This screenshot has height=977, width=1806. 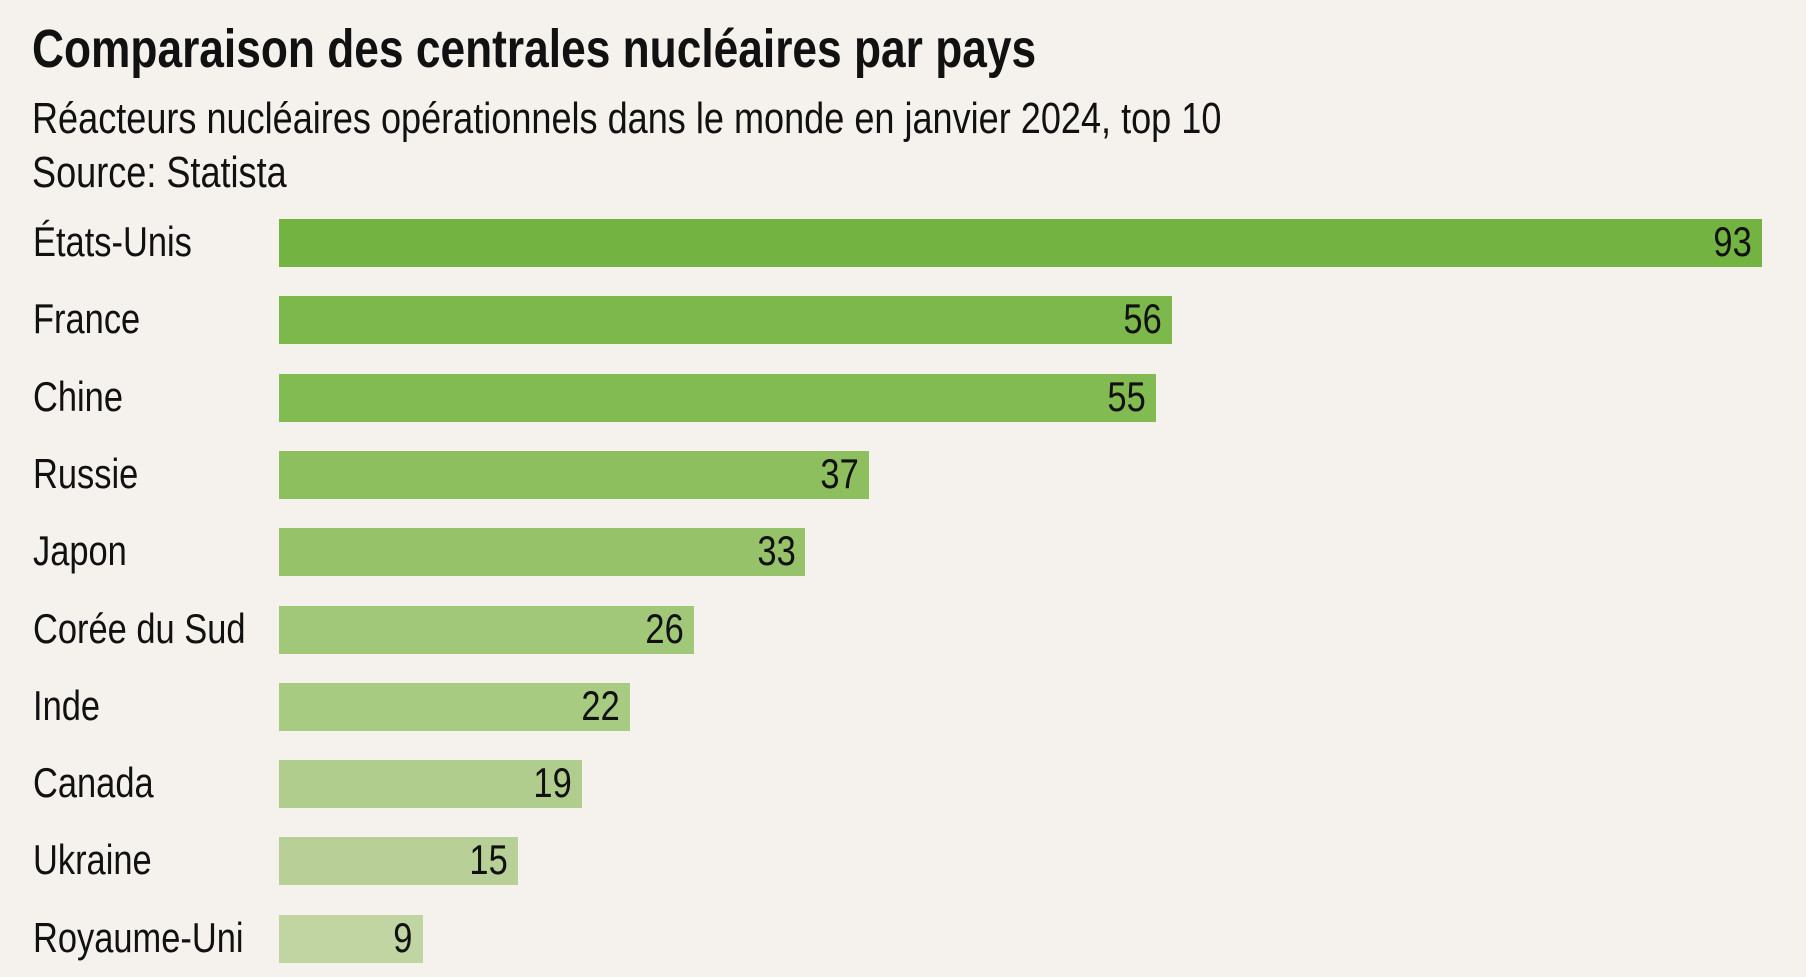 I want to click on category-label: Royaume-Uni, so click(x=138, y=937).